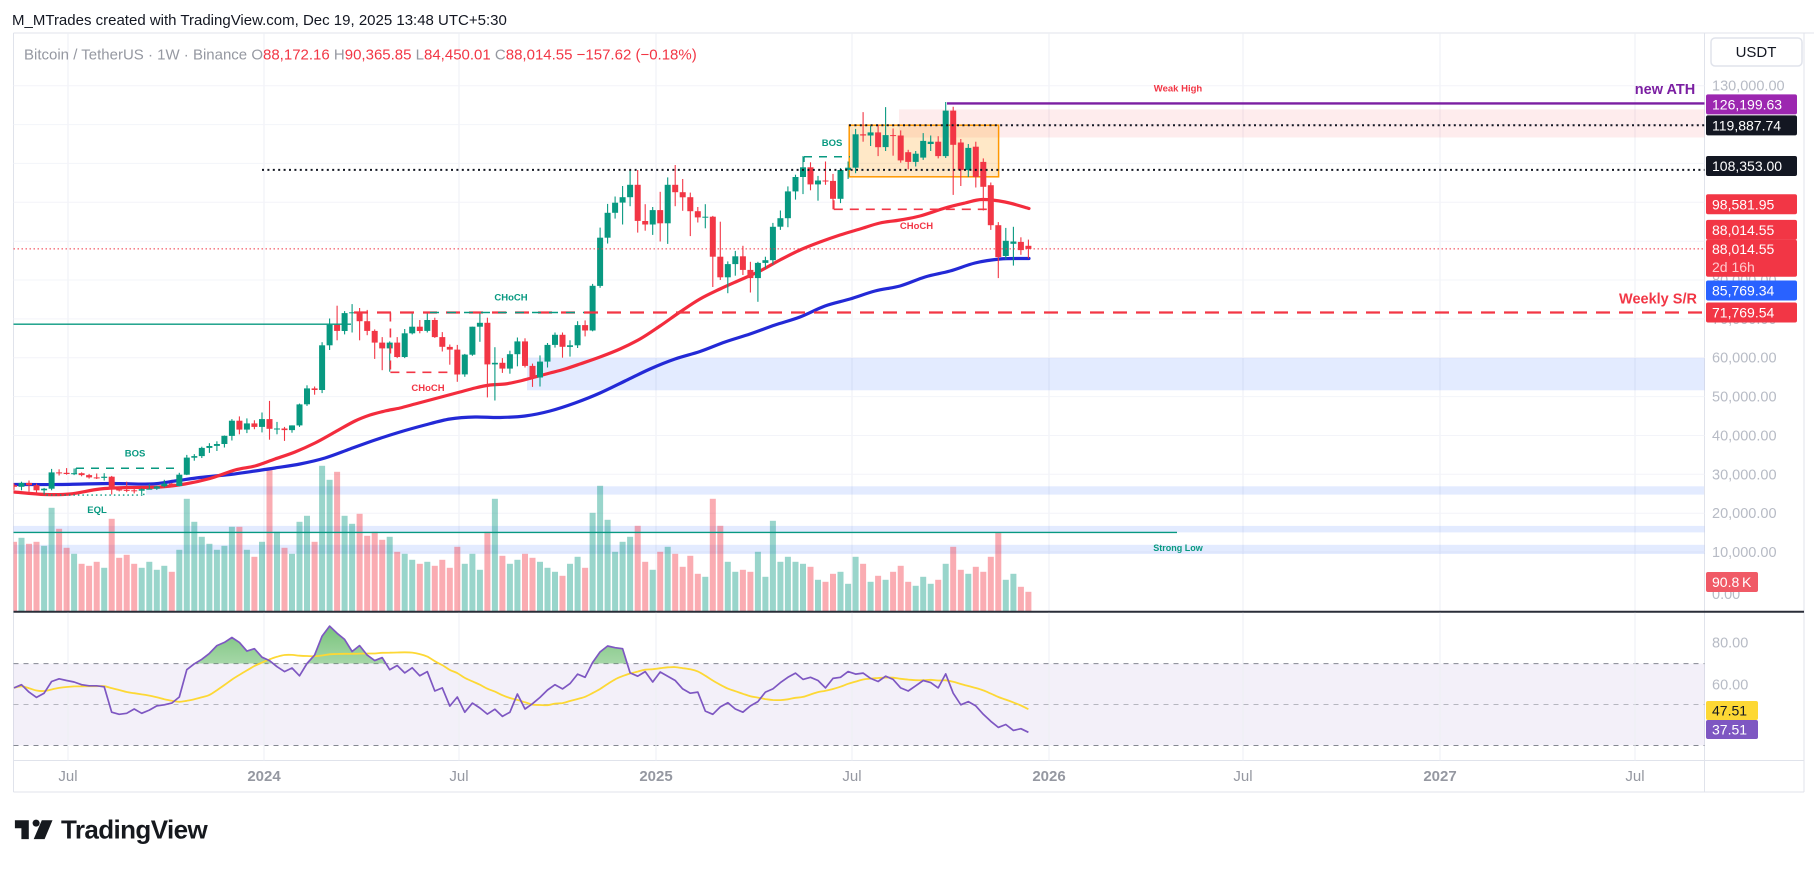 The height and width of the screenshot is (873, 1814). I want to click on svg-text: 30,000.00, so click(1744, 475).